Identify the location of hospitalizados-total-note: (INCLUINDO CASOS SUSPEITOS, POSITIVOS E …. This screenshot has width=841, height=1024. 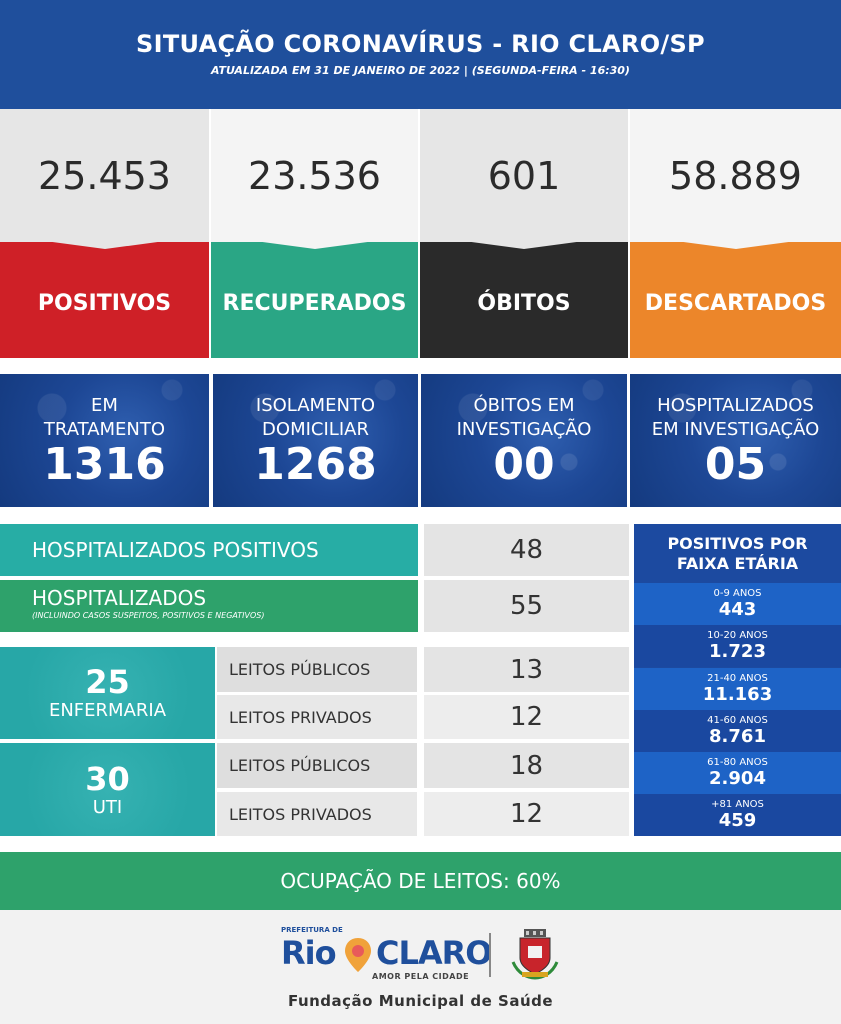
(148, 615).